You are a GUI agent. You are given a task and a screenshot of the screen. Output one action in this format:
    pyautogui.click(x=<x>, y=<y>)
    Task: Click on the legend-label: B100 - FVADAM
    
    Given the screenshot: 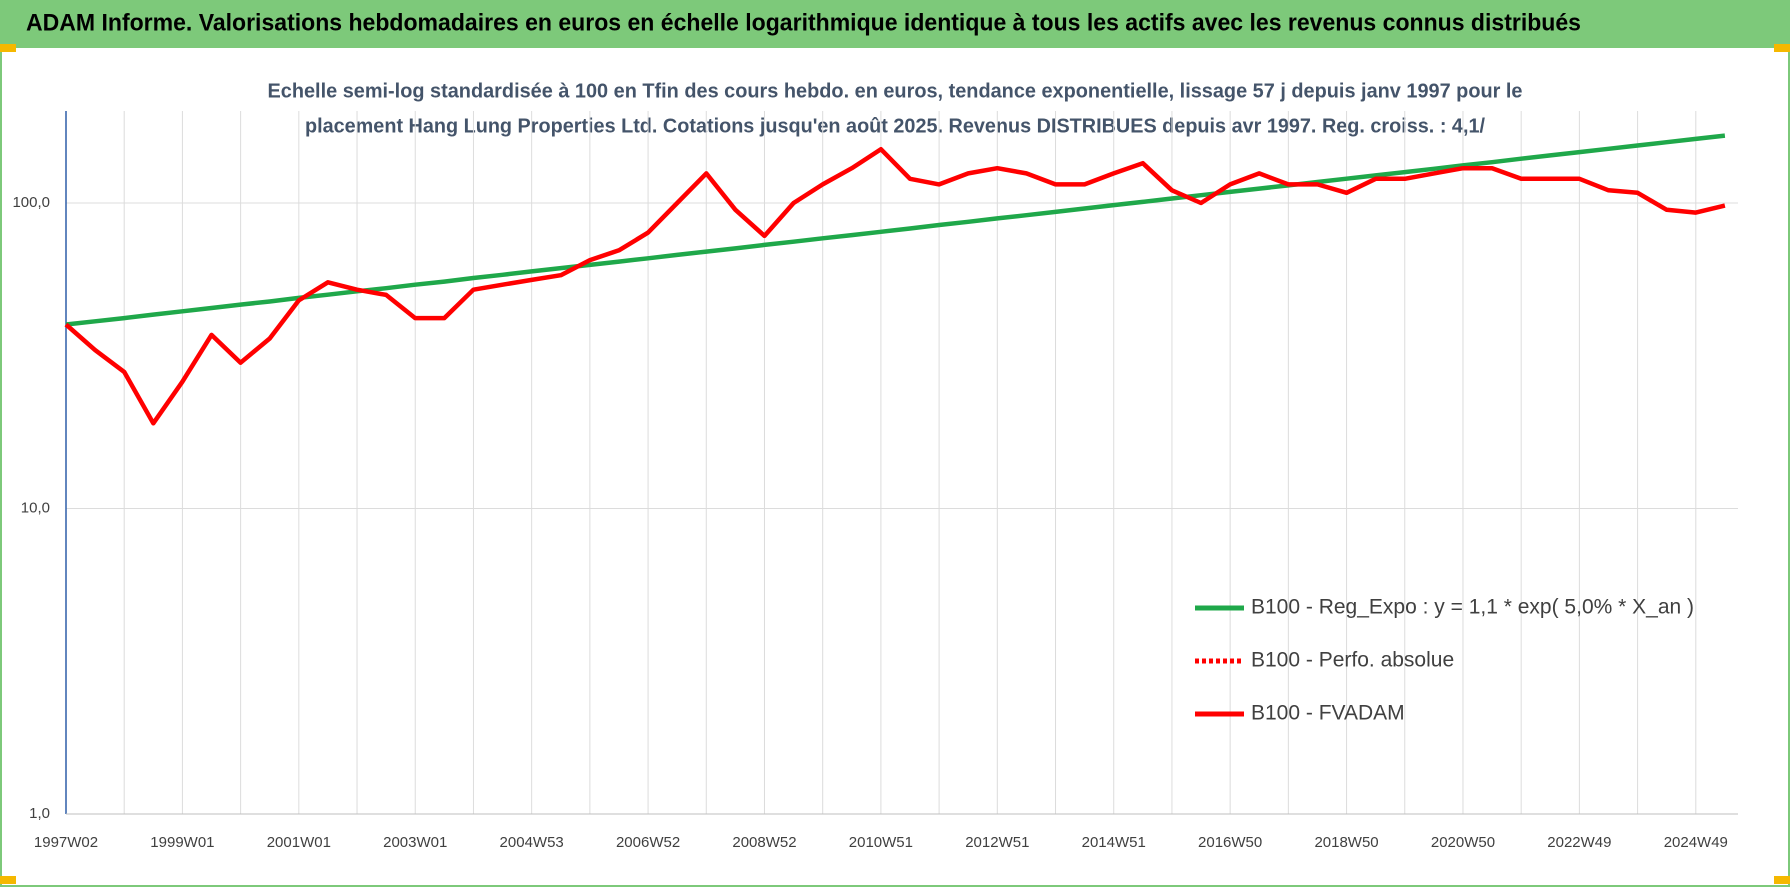 What is the action you would take?
    pyautogui.click(x=1328, y=713)
    